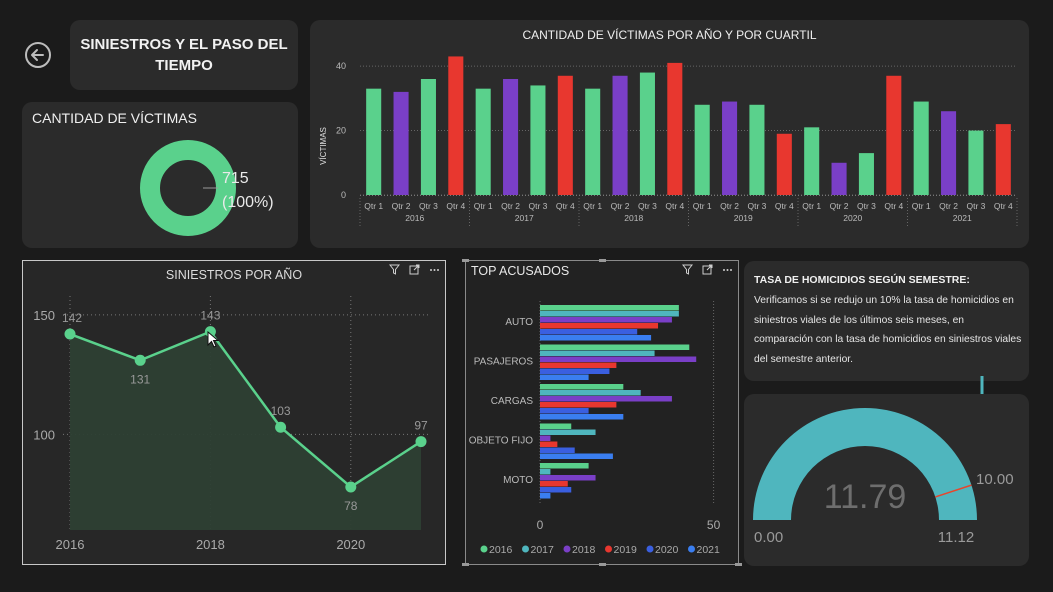 Image resolution: width=1053 pixels, height=592 pixels. I want to click on bar-auto-2016, so click(609, 308).